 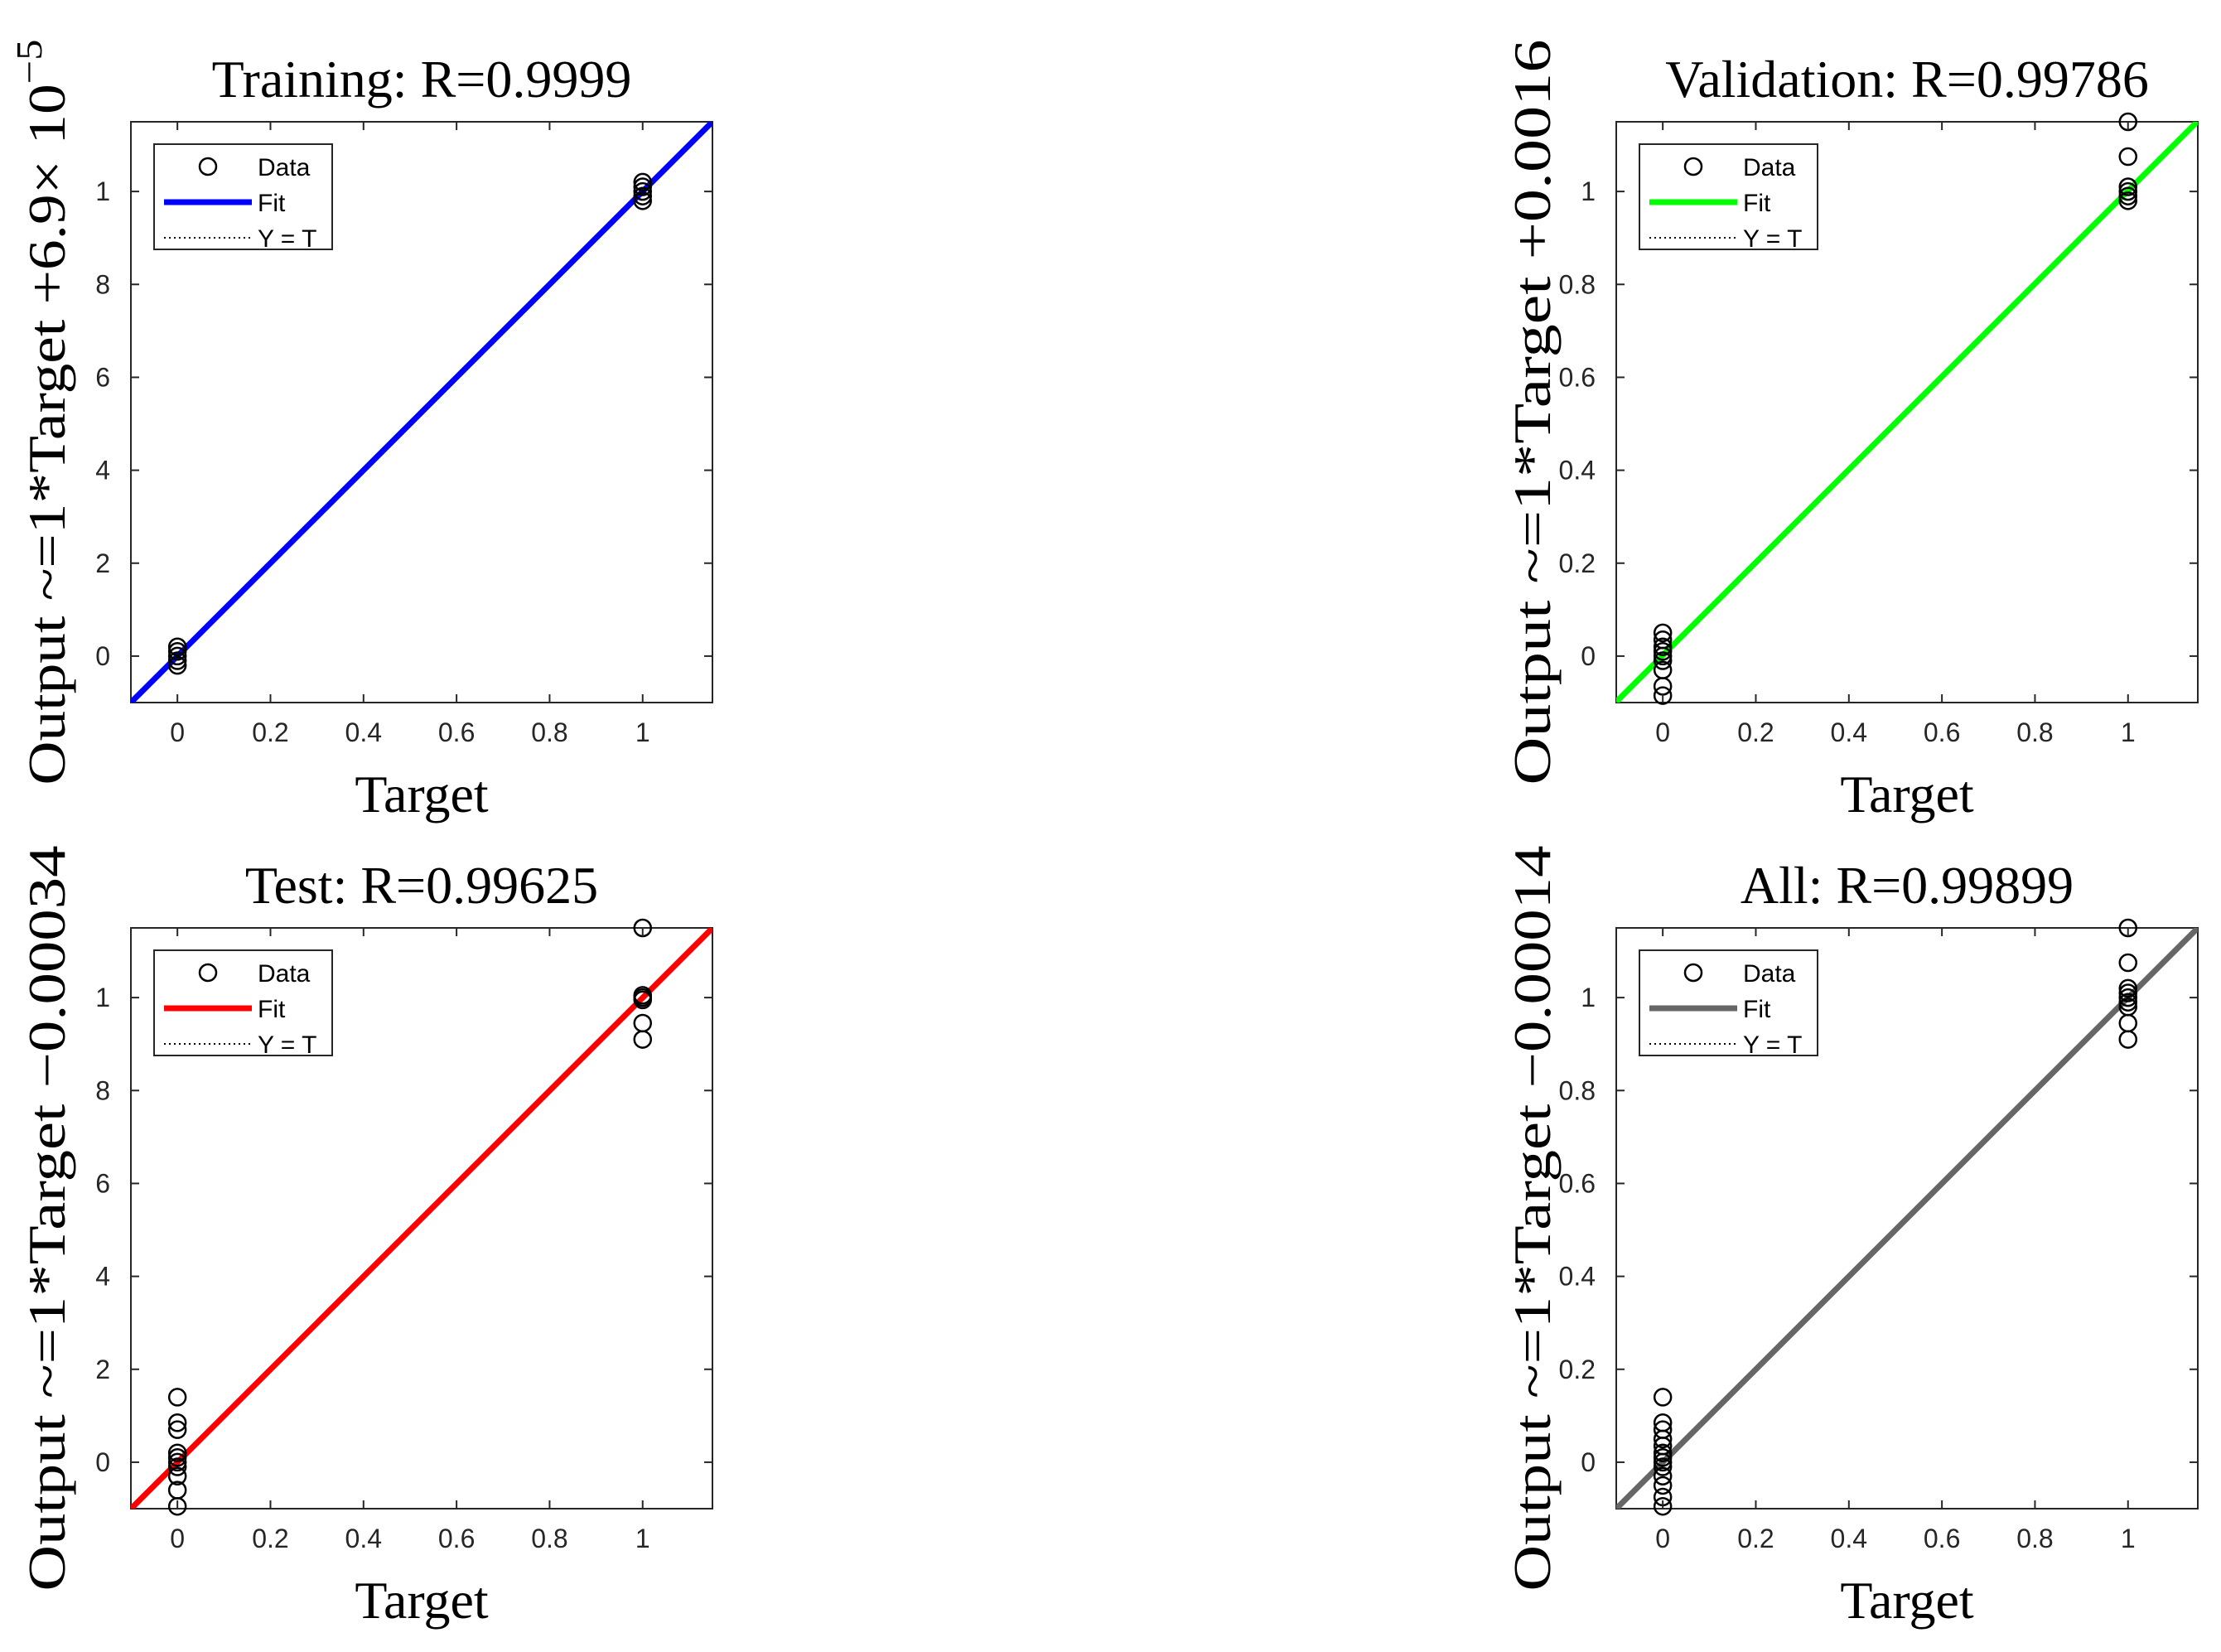 I want to click on y-axis-label: Output ~=1*Target −0.00034, so click(x=46, y=1219).